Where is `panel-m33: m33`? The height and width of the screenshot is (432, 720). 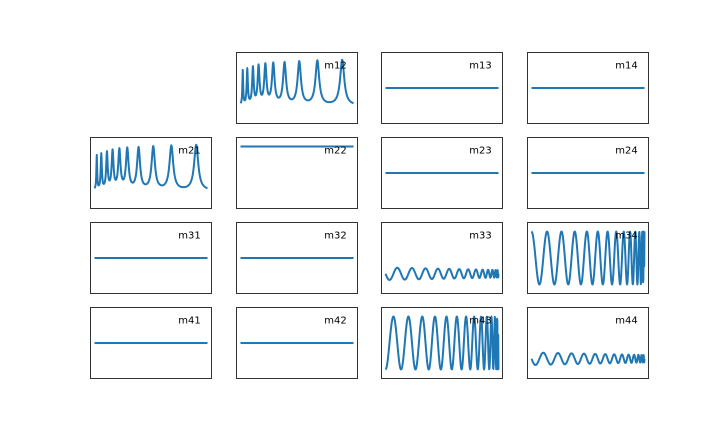 panel-m33: m33 is located at coordinates (442, 258).